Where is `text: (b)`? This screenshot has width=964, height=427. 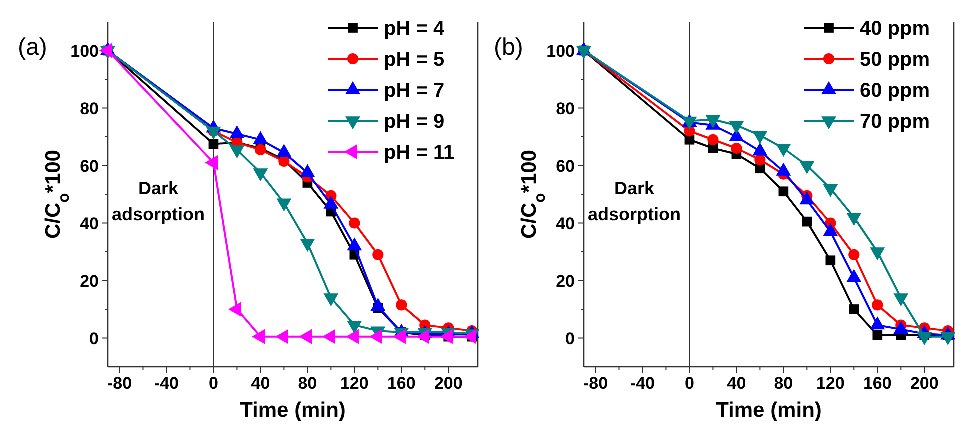
text: (b) is located at coordinates (509, 47).